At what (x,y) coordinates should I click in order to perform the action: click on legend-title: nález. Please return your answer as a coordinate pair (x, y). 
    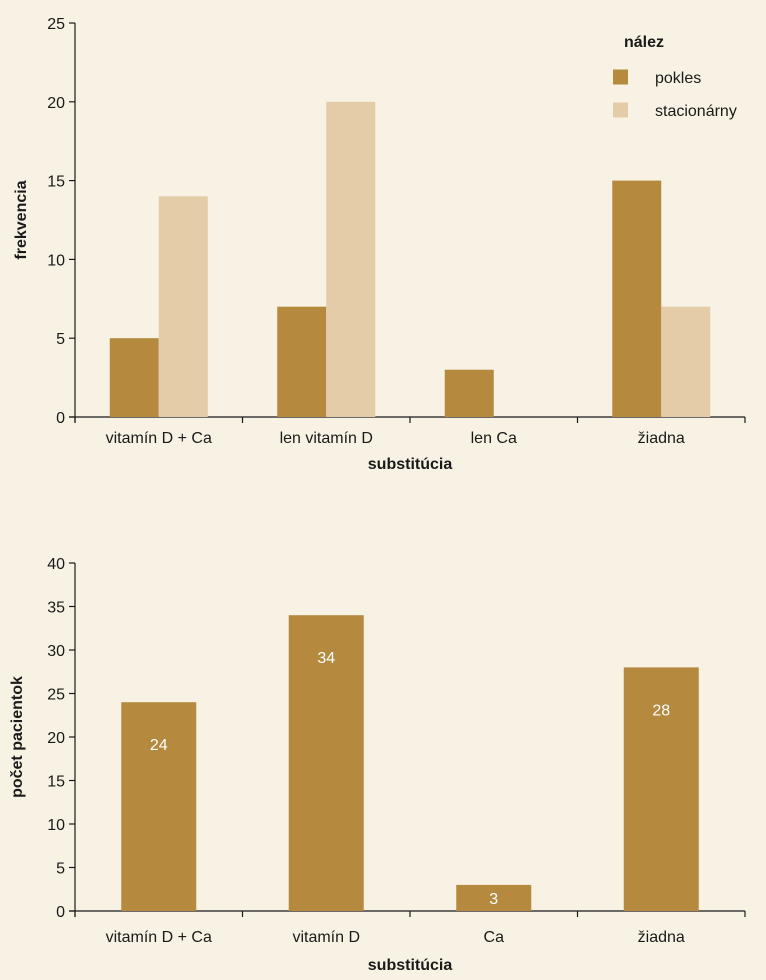
    Looking at the image, I should click on (644, 42).